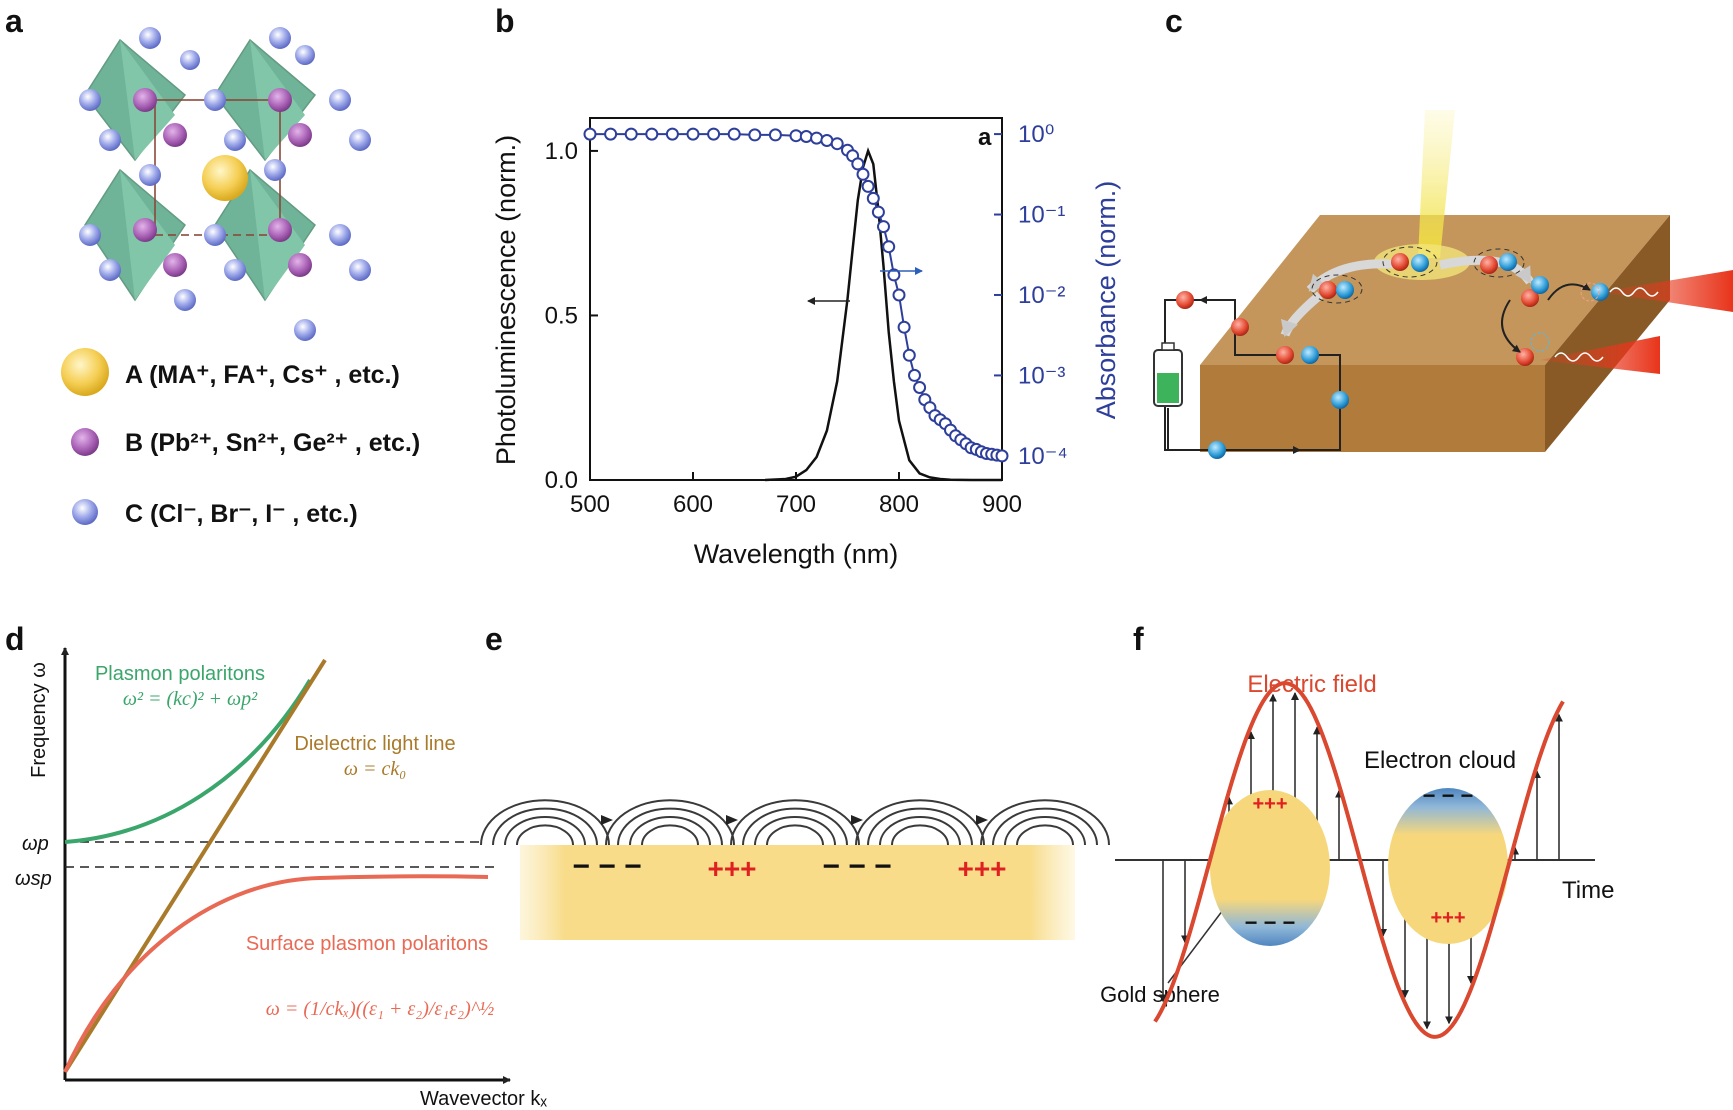 The image size is (1733, 1110). I want to click on device-slab, so click(1435, 333).